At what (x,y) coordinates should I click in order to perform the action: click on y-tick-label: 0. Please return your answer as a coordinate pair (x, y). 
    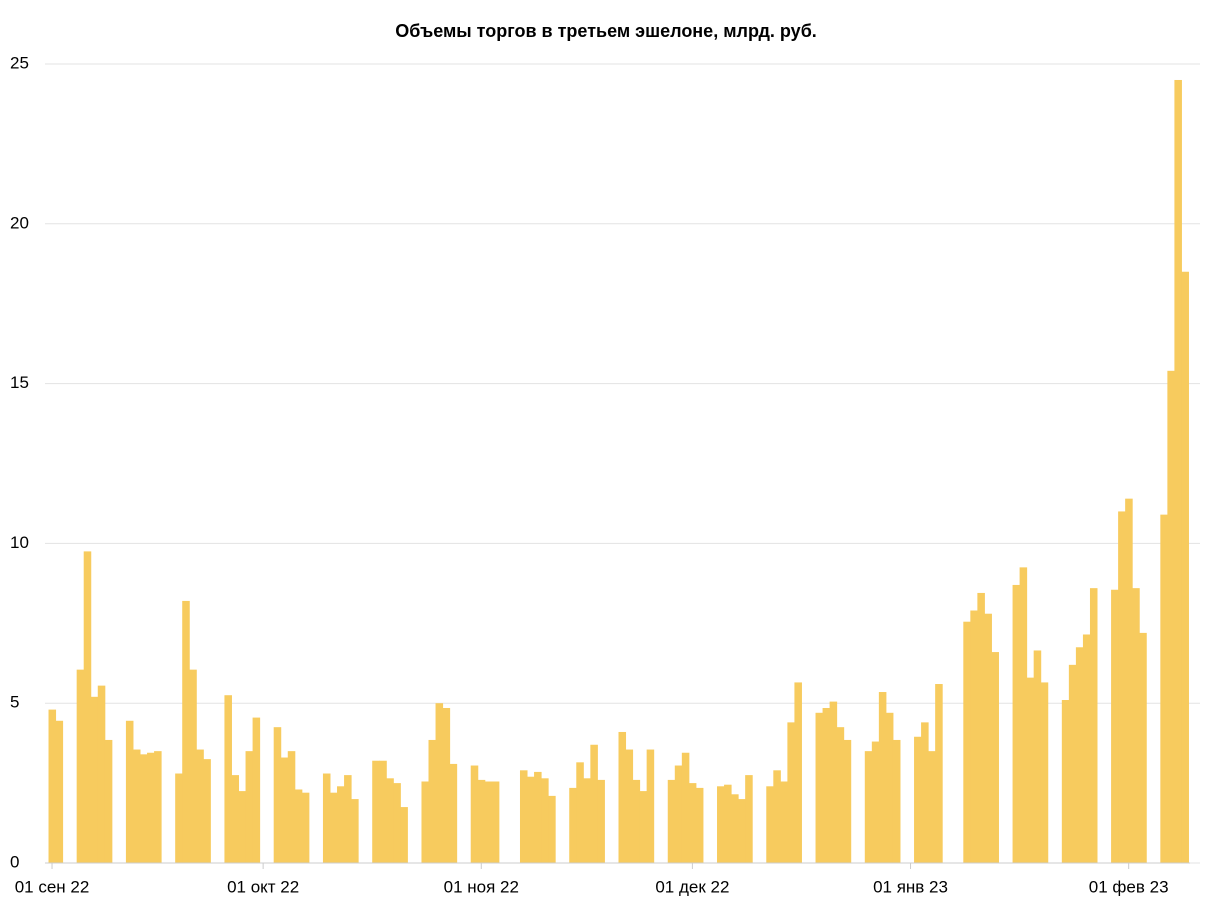
    Looking at the image, I should click on (14, 861).